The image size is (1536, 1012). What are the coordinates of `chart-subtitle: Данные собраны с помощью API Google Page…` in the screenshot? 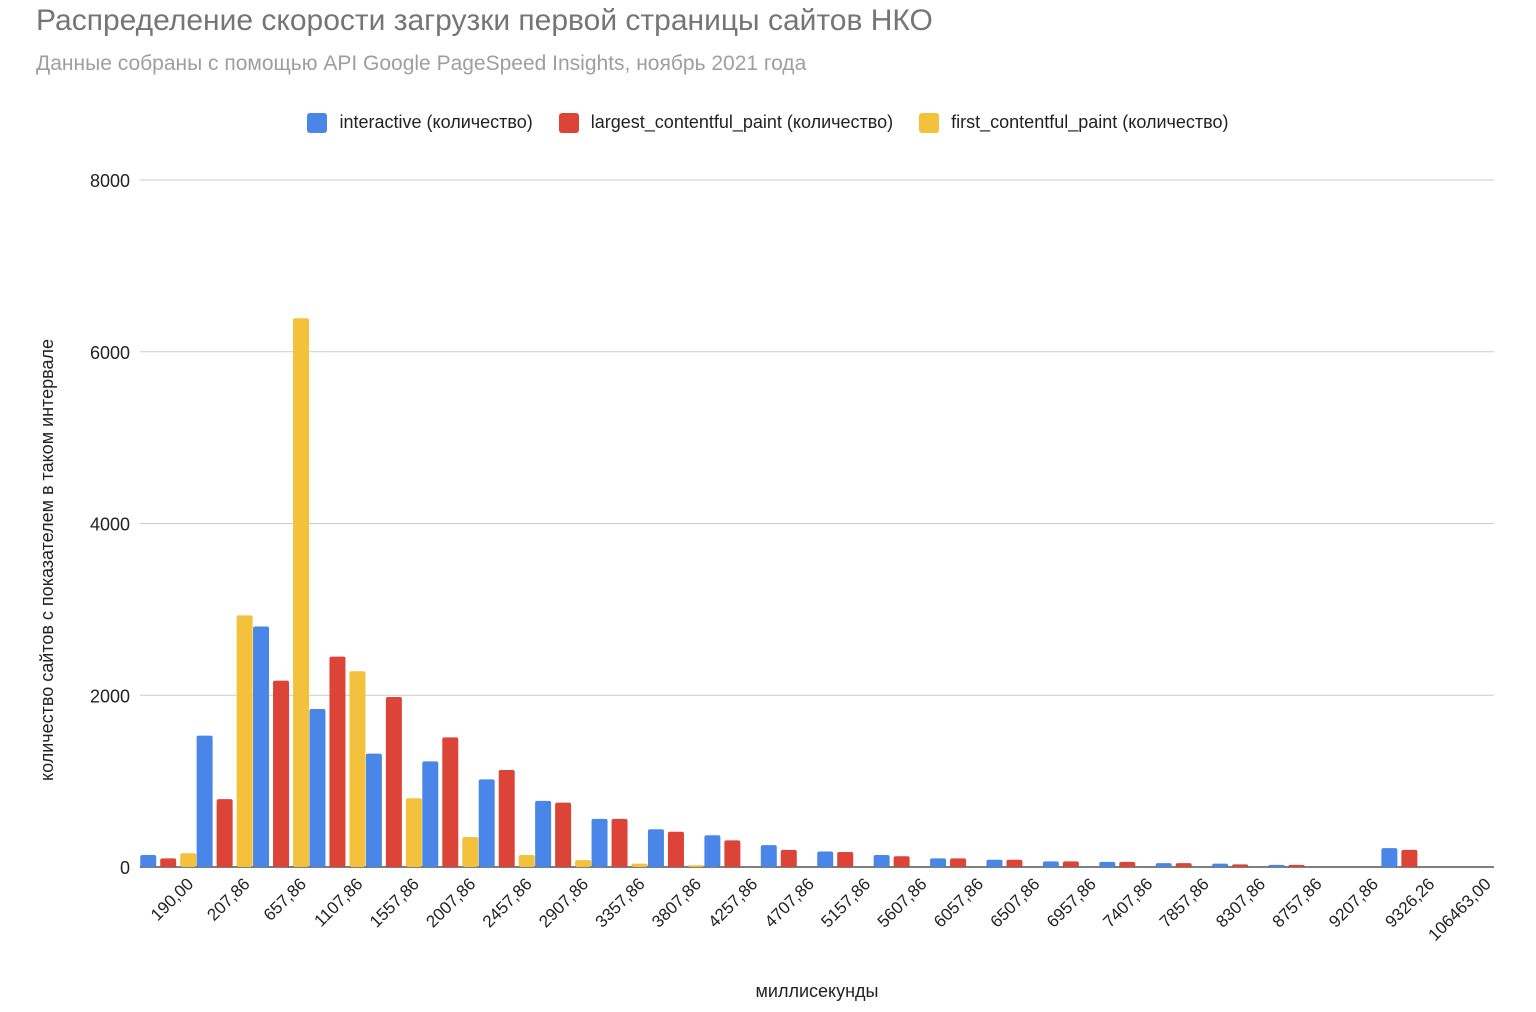 It's located at (421, 63).